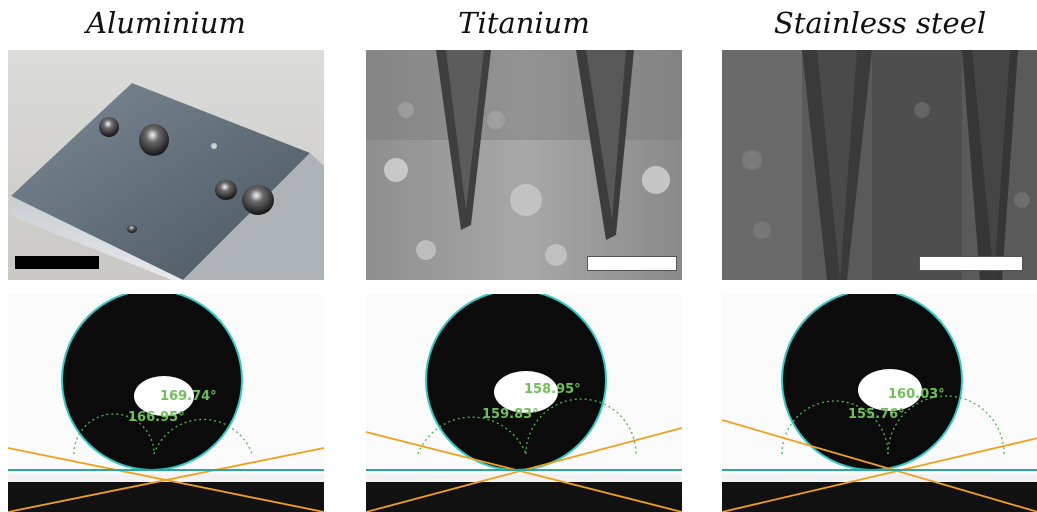 This screenshot has width=1037, height=512. Describe the element at coordinates (879, 403) in the screenshot. I see `stainless-steel-contact-angle-image: 160.03° 155.76°` at that location.